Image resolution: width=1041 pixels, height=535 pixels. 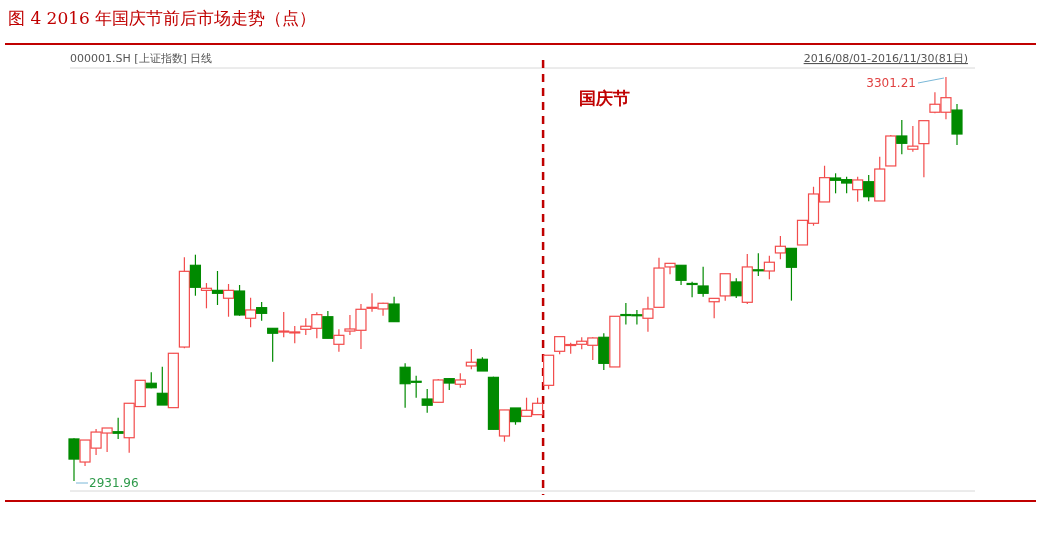 I want to click on text: 2016/08/01-2016/11/30(81日), so click(x=885, y=58).